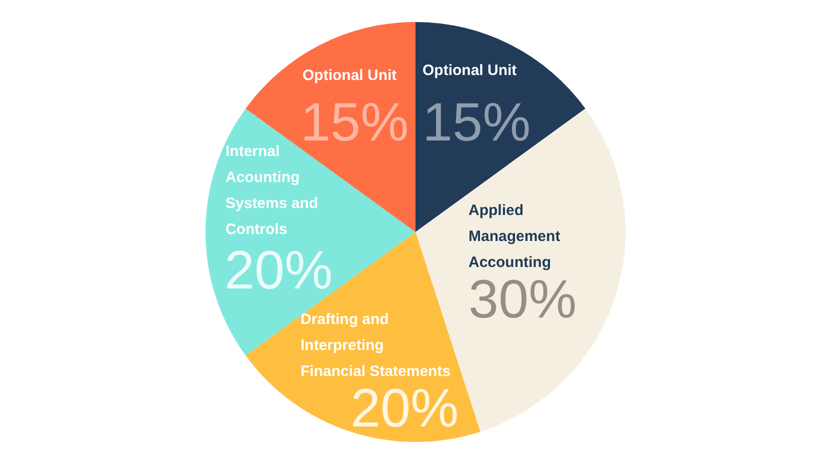 The height and width of the screenshot is (463, 830). Describe the element at coordinates (514, 236) in the screenshot. I see `slice-label: Applied Management Accounting` at that location.